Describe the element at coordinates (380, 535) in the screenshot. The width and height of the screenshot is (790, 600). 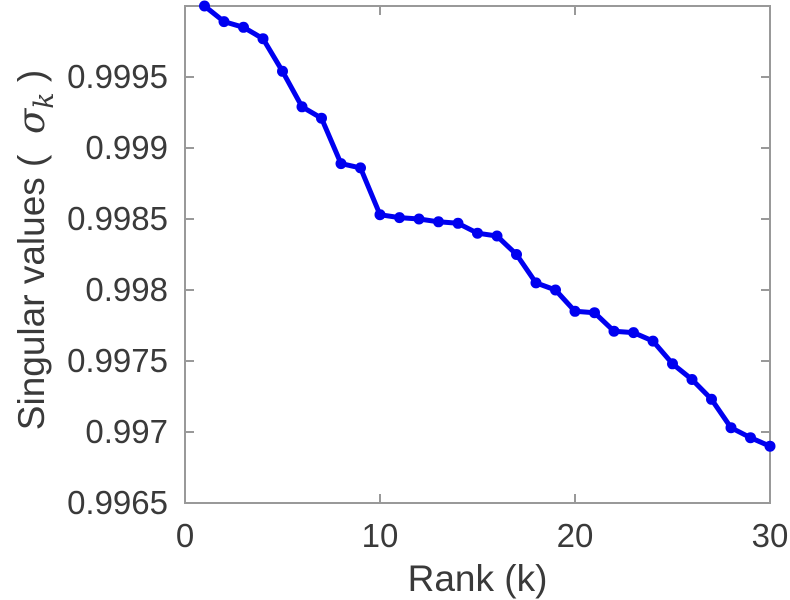
I see `x-tick-label: 10` at that location.